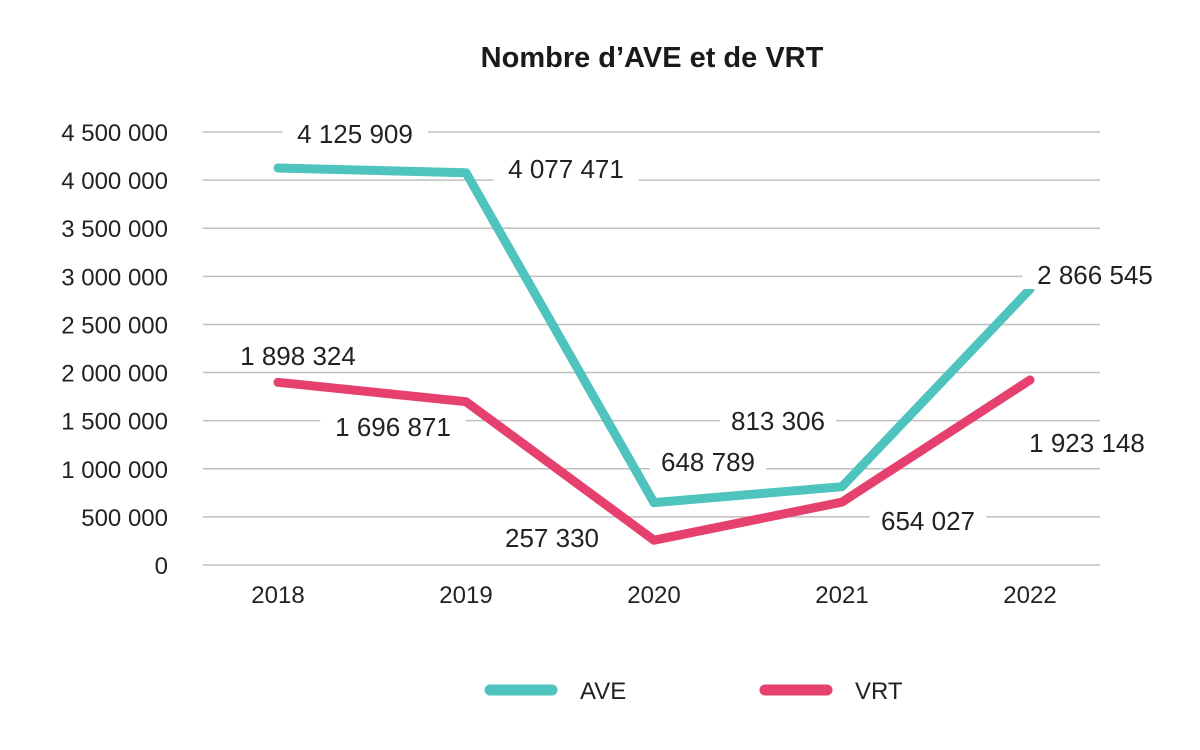  Describe the element at coordinates (114, 277) in the screenshot. I see `y-tick-label: 3 000 000` at that location.